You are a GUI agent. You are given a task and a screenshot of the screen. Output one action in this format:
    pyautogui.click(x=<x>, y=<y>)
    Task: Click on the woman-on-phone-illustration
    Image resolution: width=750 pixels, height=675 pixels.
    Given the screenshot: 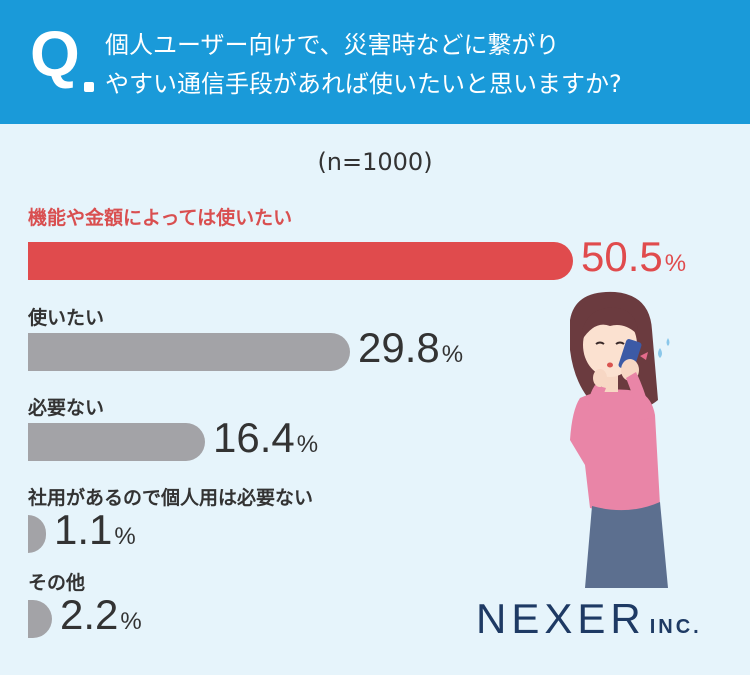 What is the action you would take?
    pyautogui.click(x=620, y=439)
    